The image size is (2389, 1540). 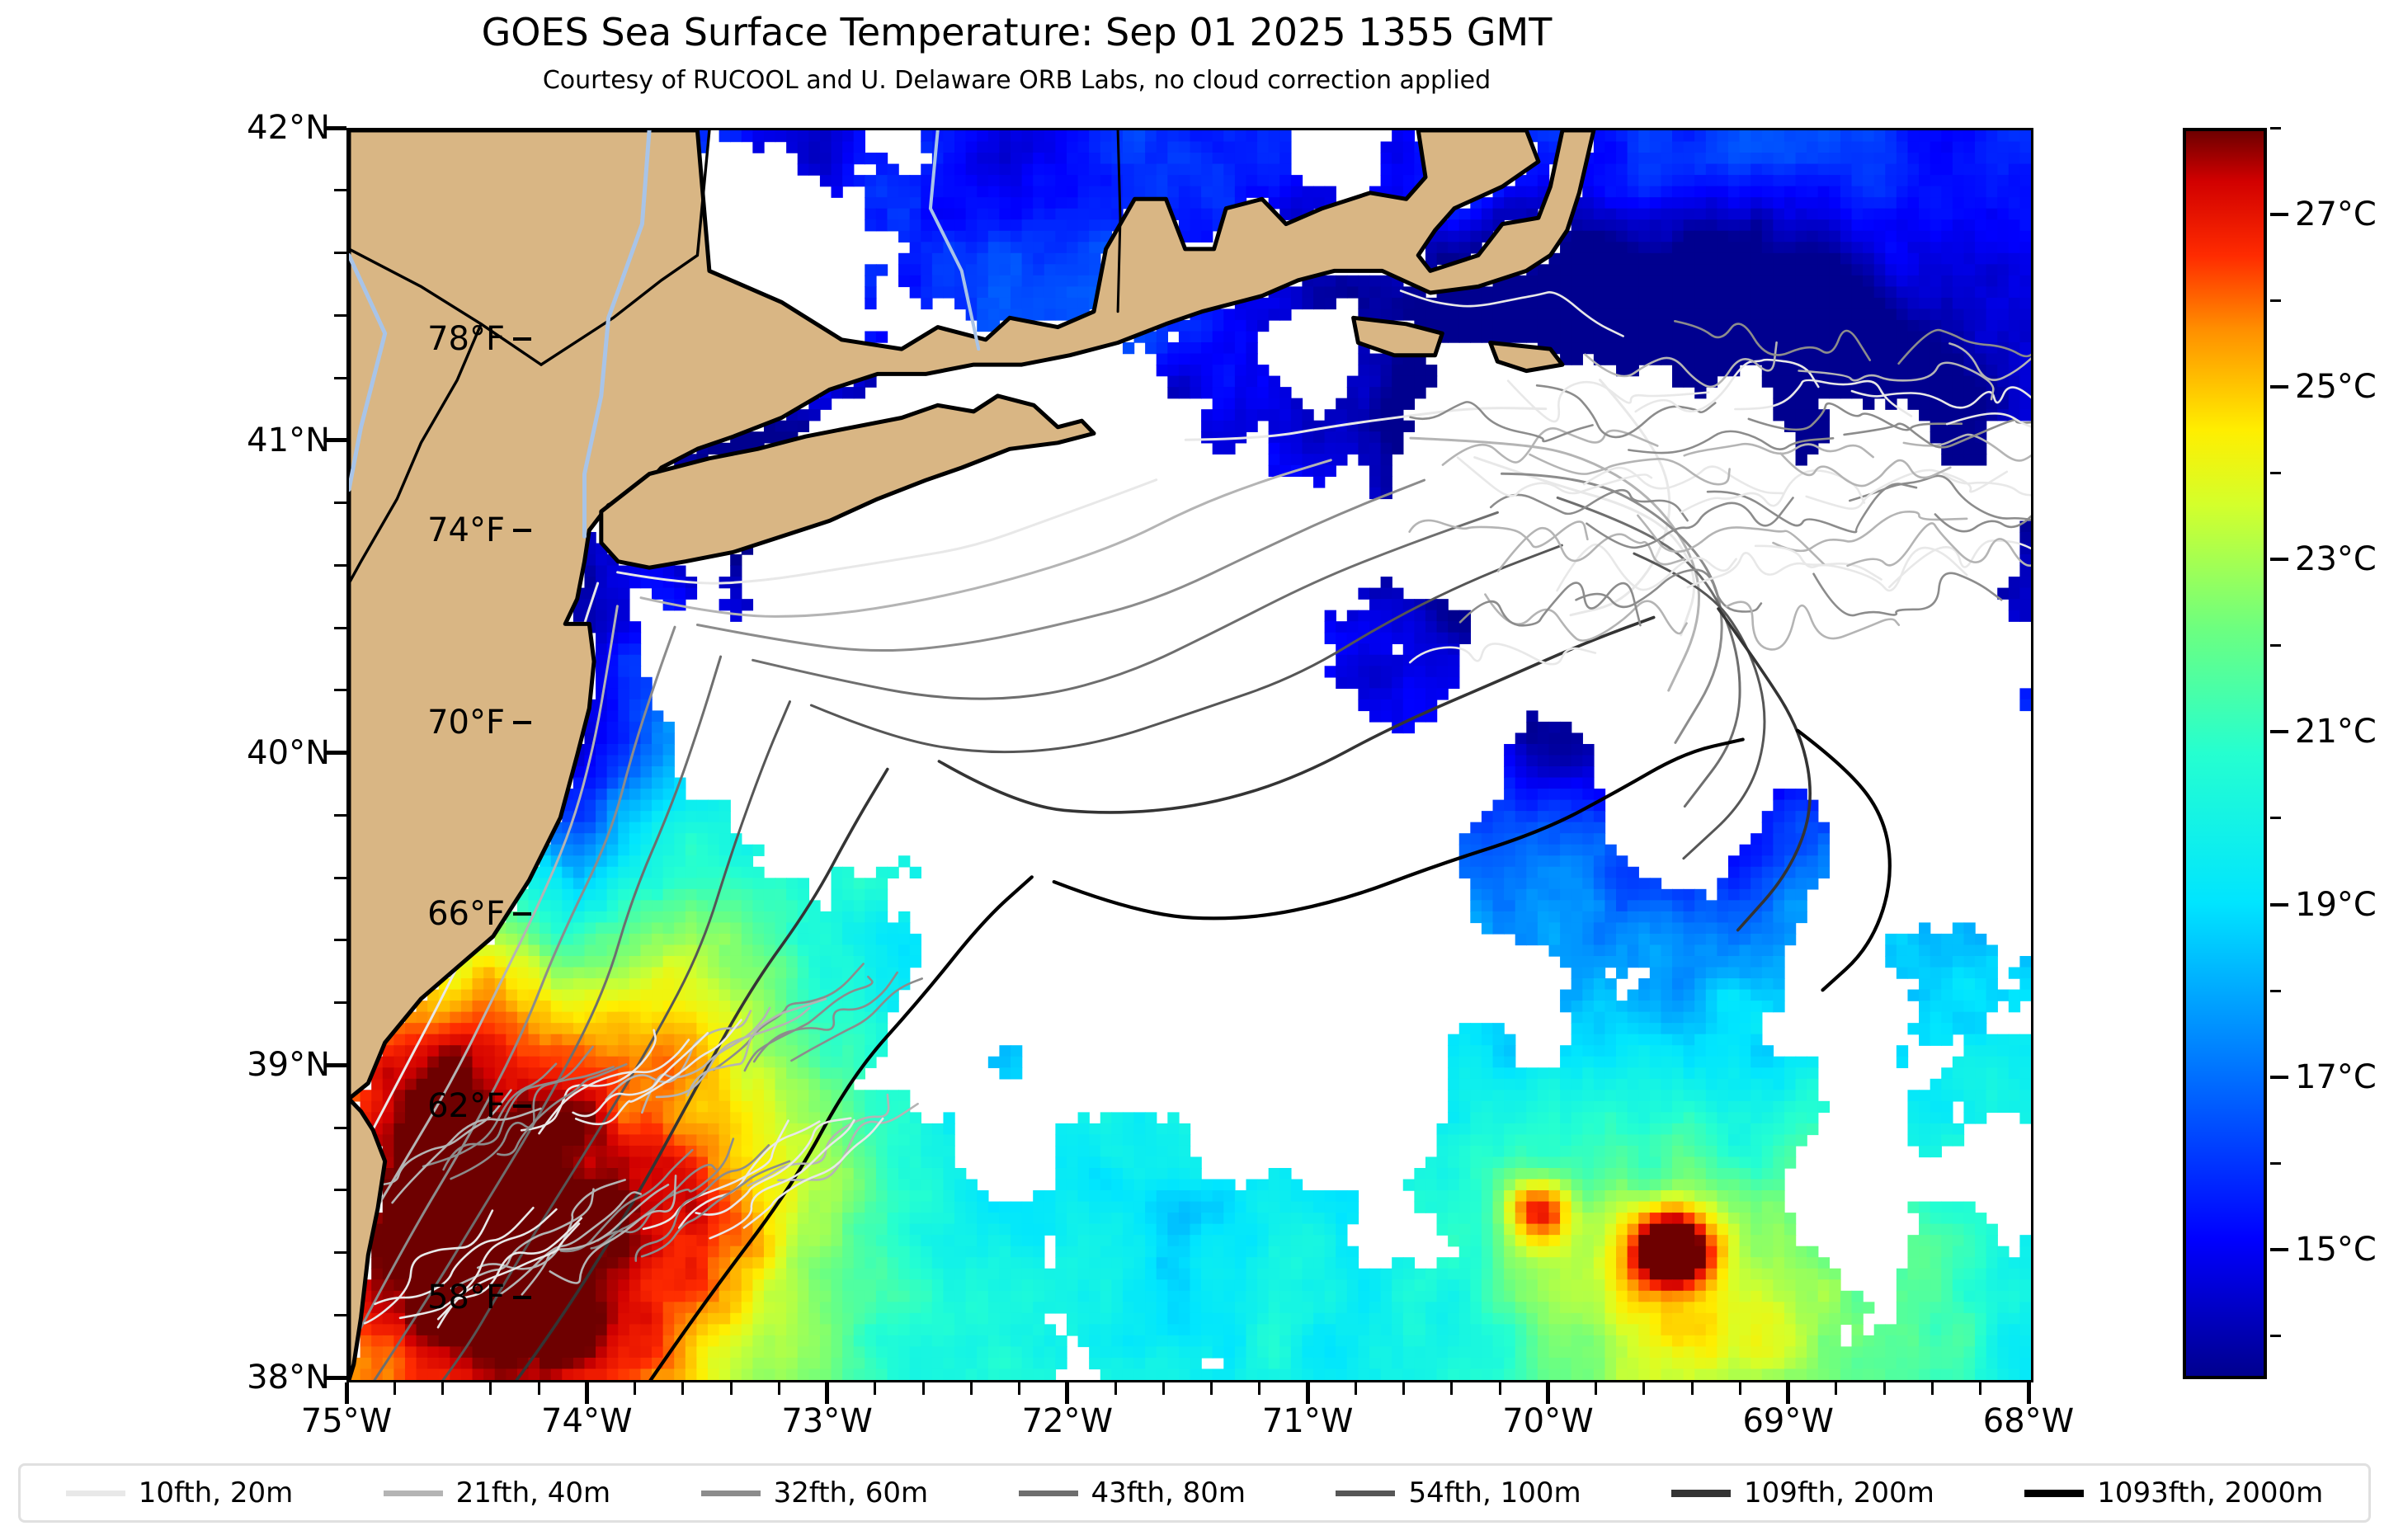 I want to click on colorbar-gradient, so click(x=2225, y=753).